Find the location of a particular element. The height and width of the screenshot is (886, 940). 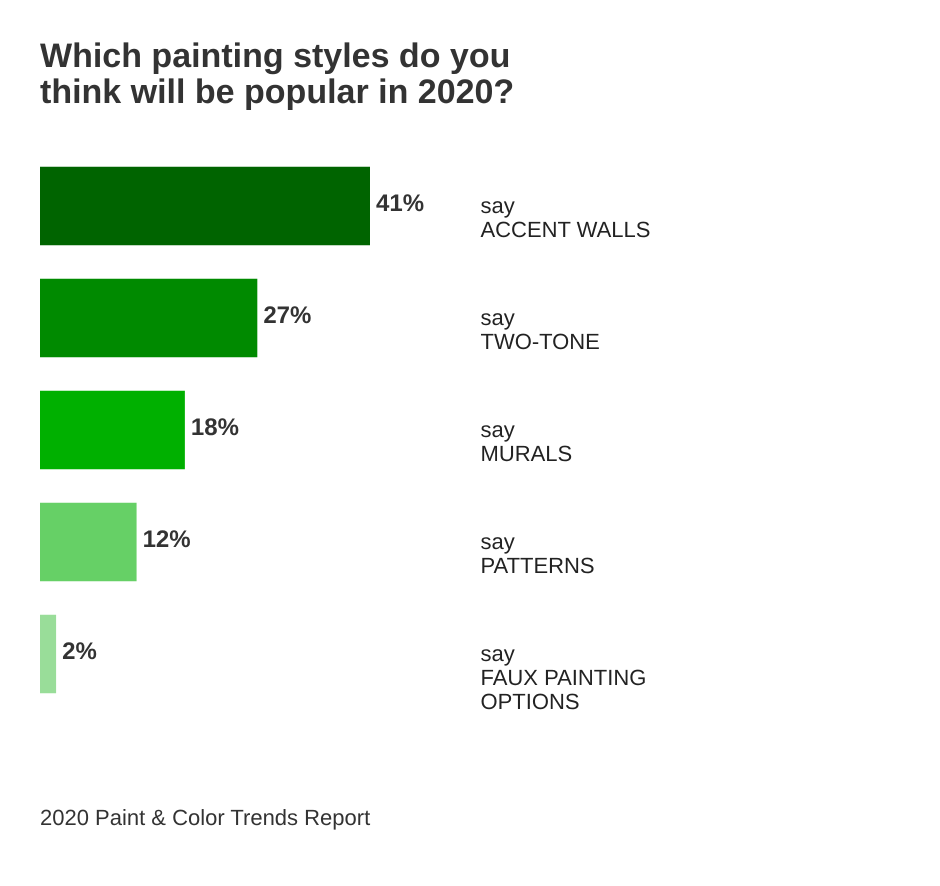

data-label: 18% is located at coordinates (214, 427).